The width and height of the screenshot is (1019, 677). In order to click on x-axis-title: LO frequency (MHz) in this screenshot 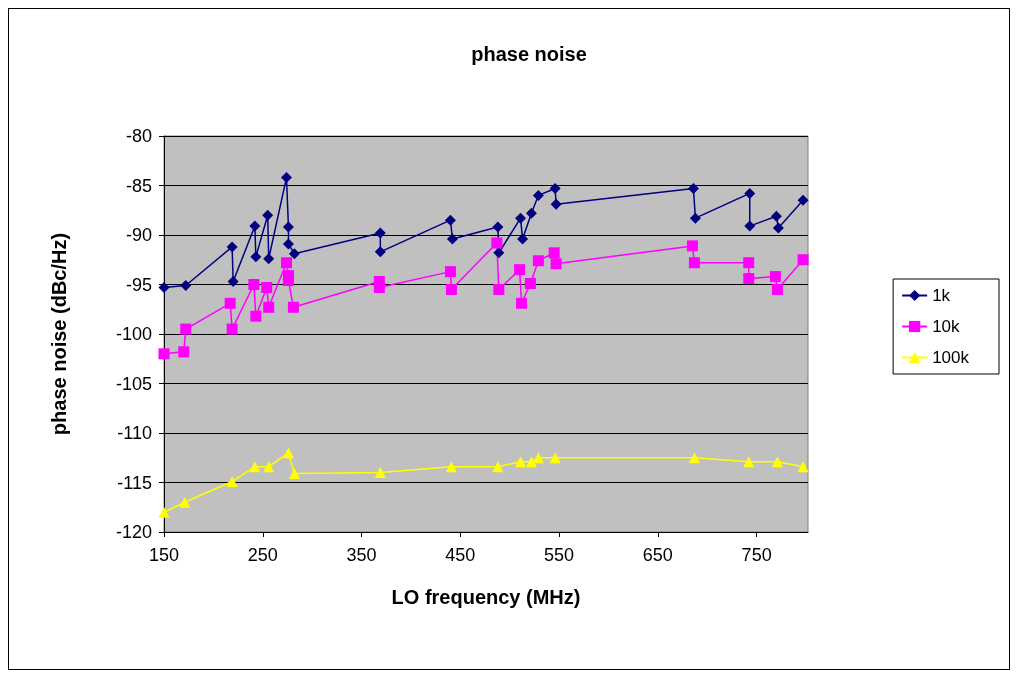, I will do `click(486, 597)`.